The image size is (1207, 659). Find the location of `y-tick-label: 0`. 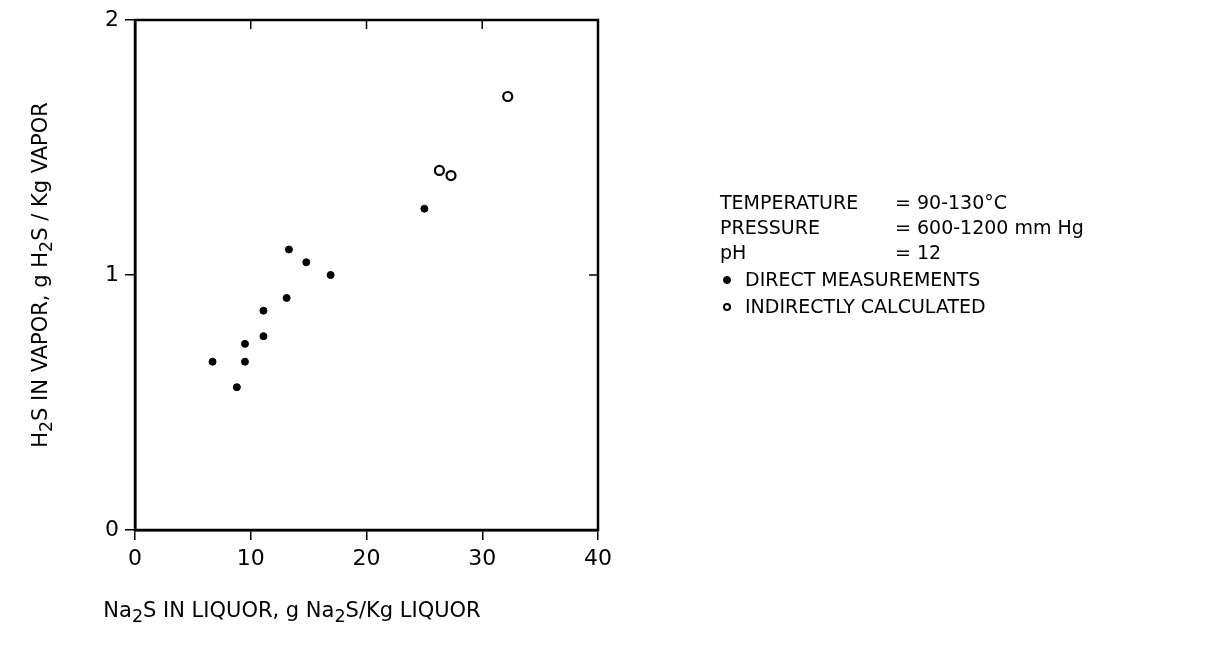

y-tick-label: 0 is located at coordinates (112, 528).